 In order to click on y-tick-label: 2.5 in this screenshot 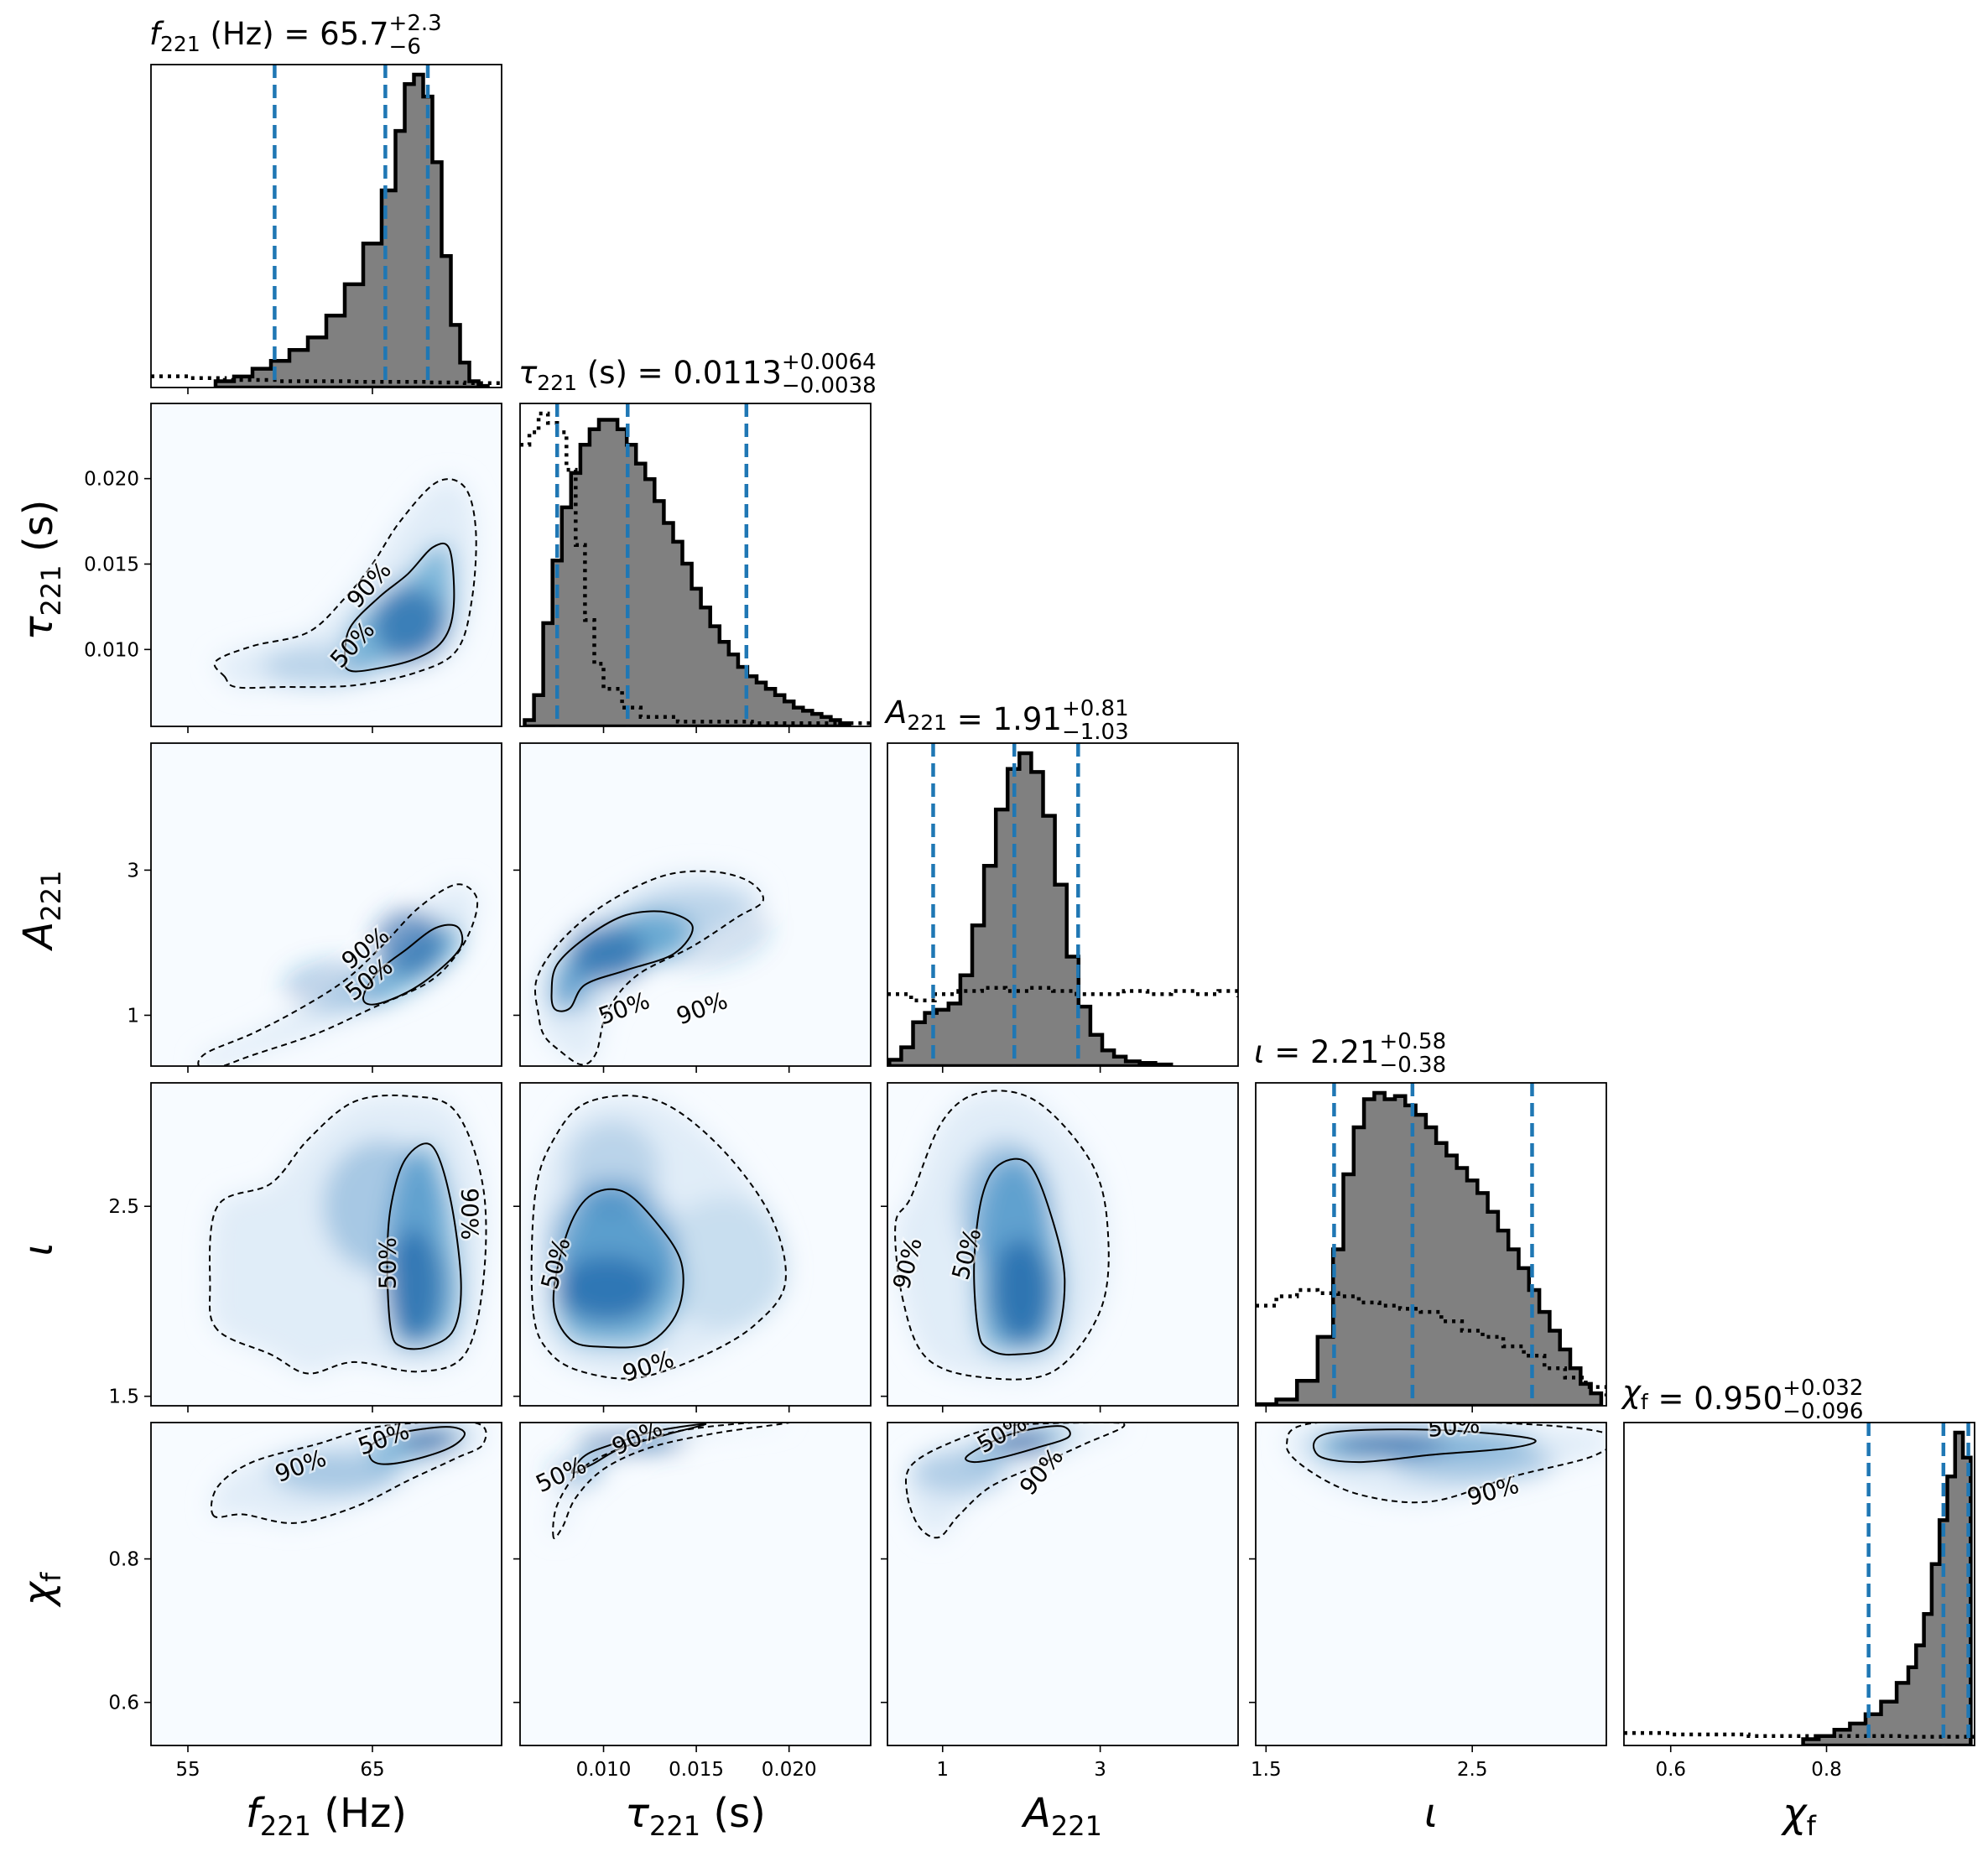, I will do `click(124, 1207)`.